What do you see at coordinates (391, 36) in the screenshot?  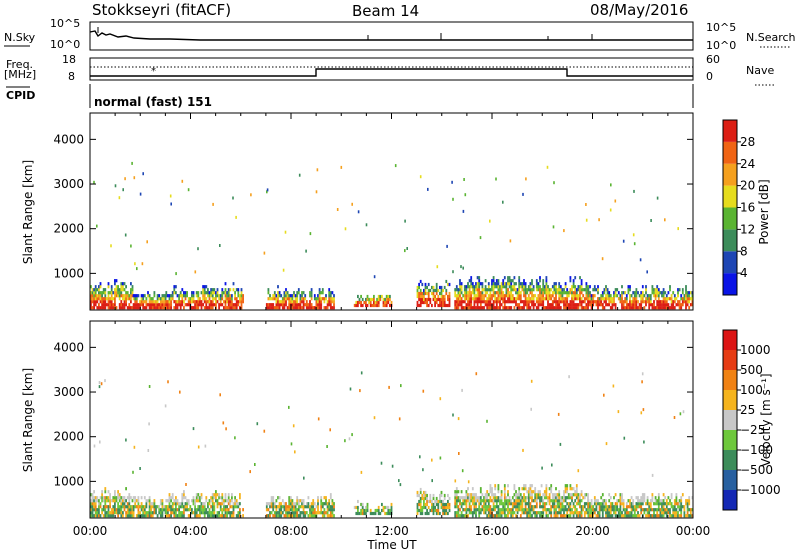 I see `nsky-frame` at bounding box center [391, 36].